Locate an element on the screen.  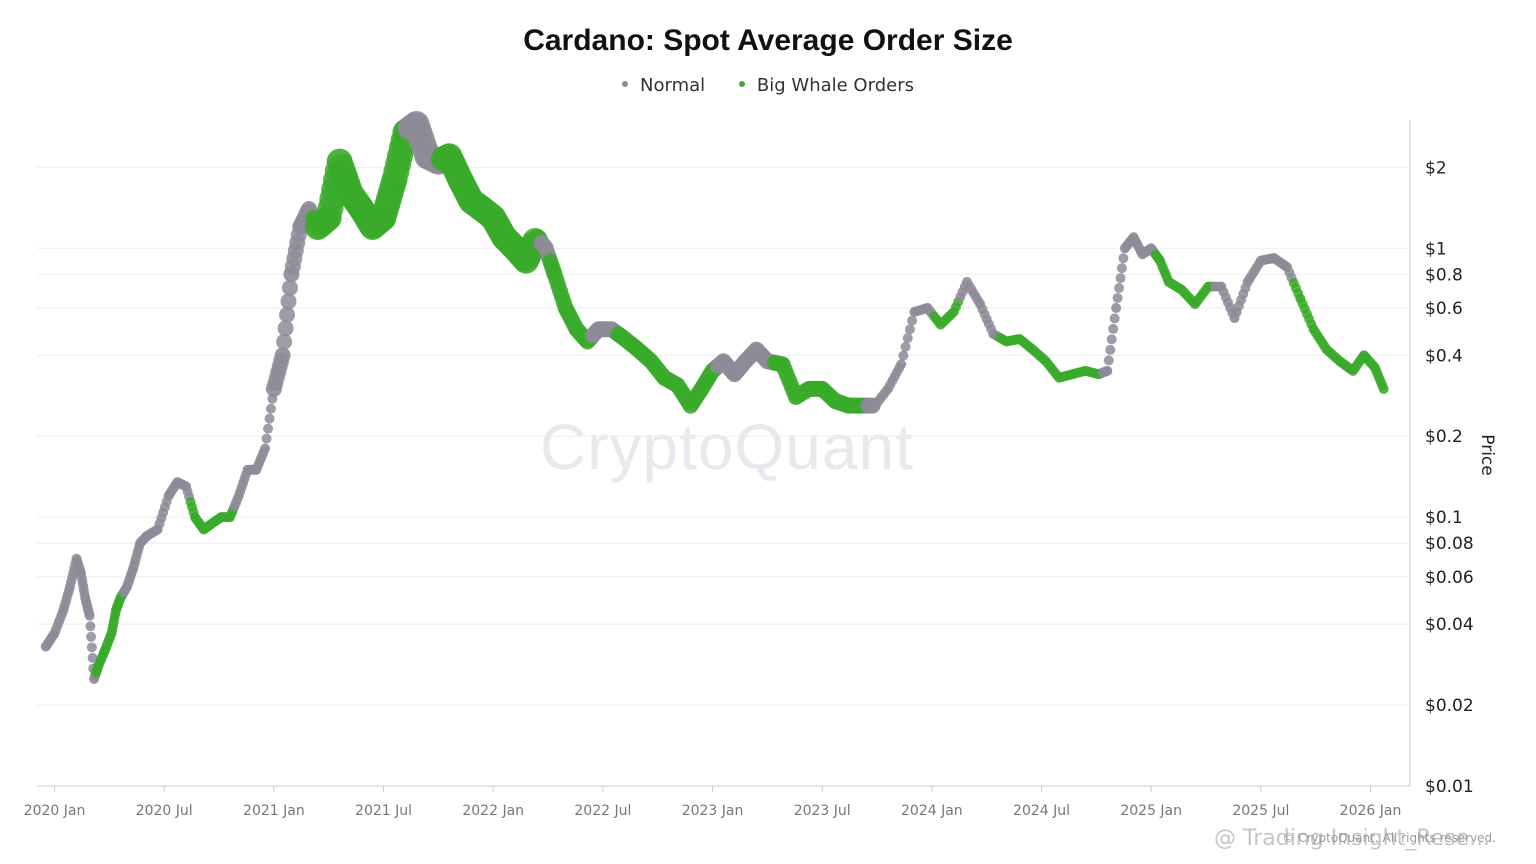
y-tick-label: $0.02 is located at coordinates (1449, 706).